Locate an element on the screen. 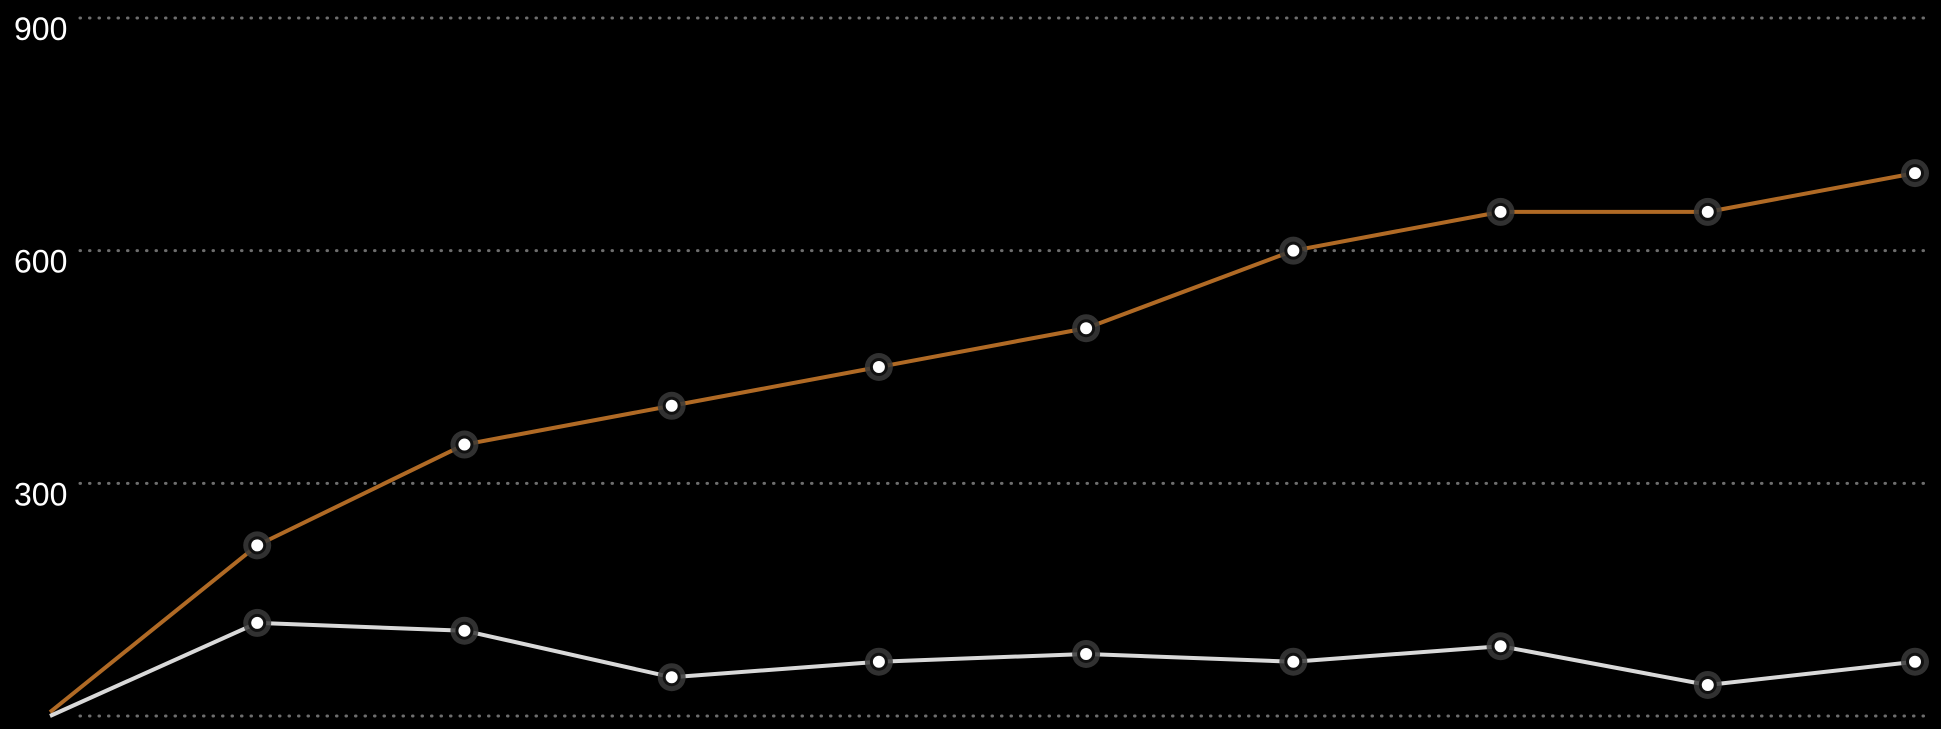  y-tick-label: 300 is located at coordinates (40, 494).